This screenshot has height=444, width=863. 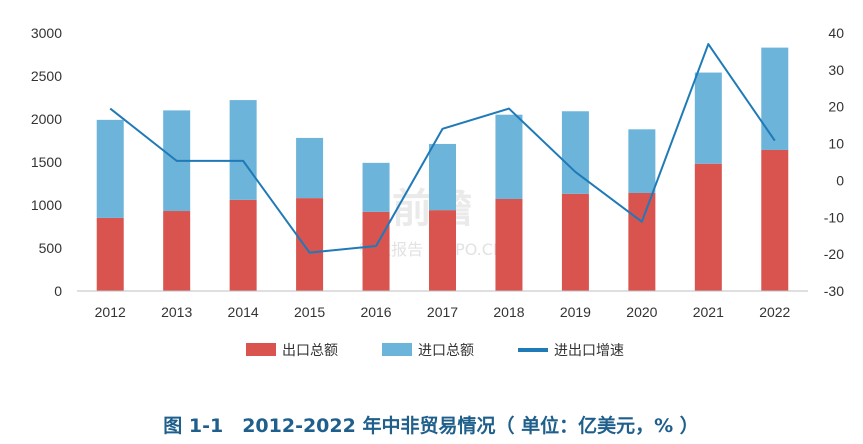 I want to click on chart-caption: 图 1-1 2012-2022 年中非贸易情况（ 单位：亿美元，% ）, so click(x=430, y=425).